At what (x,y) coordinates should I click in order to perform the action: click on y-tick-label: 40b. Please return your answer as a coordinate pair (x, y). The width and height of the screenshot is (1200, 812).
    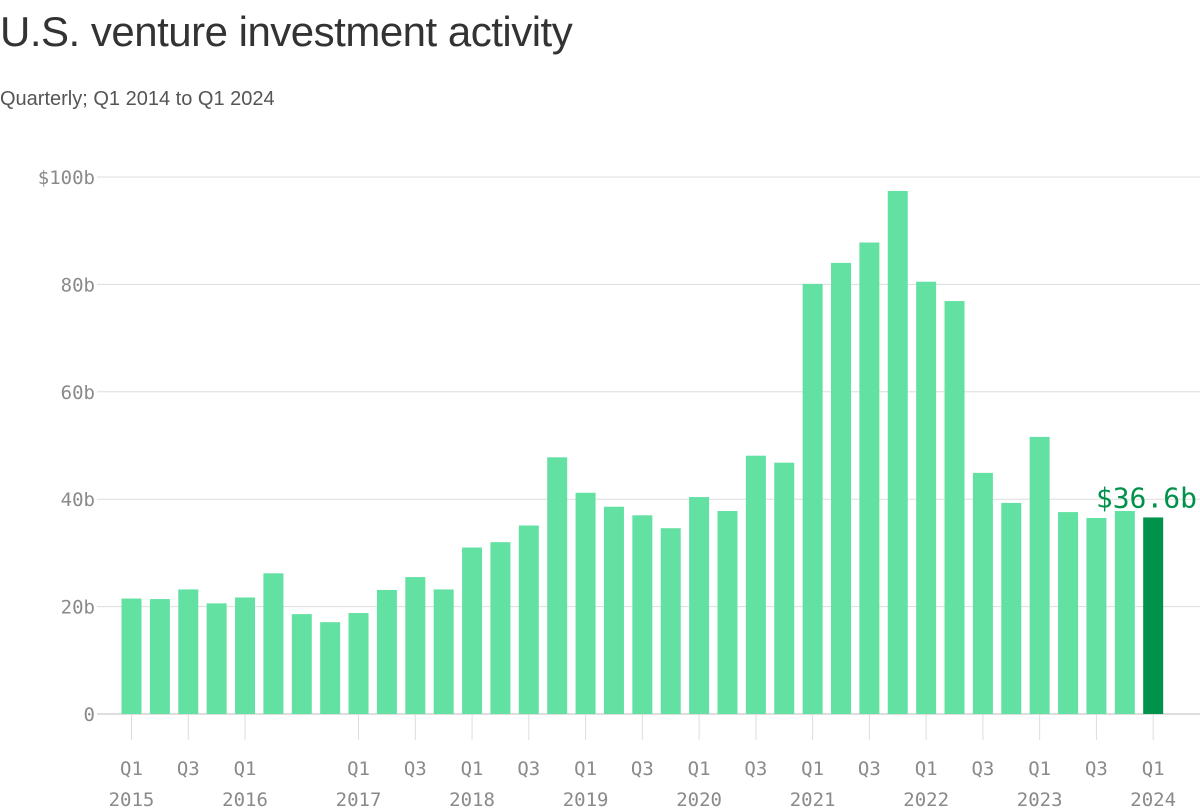
    Looking at the image, I should click on (78, 500).